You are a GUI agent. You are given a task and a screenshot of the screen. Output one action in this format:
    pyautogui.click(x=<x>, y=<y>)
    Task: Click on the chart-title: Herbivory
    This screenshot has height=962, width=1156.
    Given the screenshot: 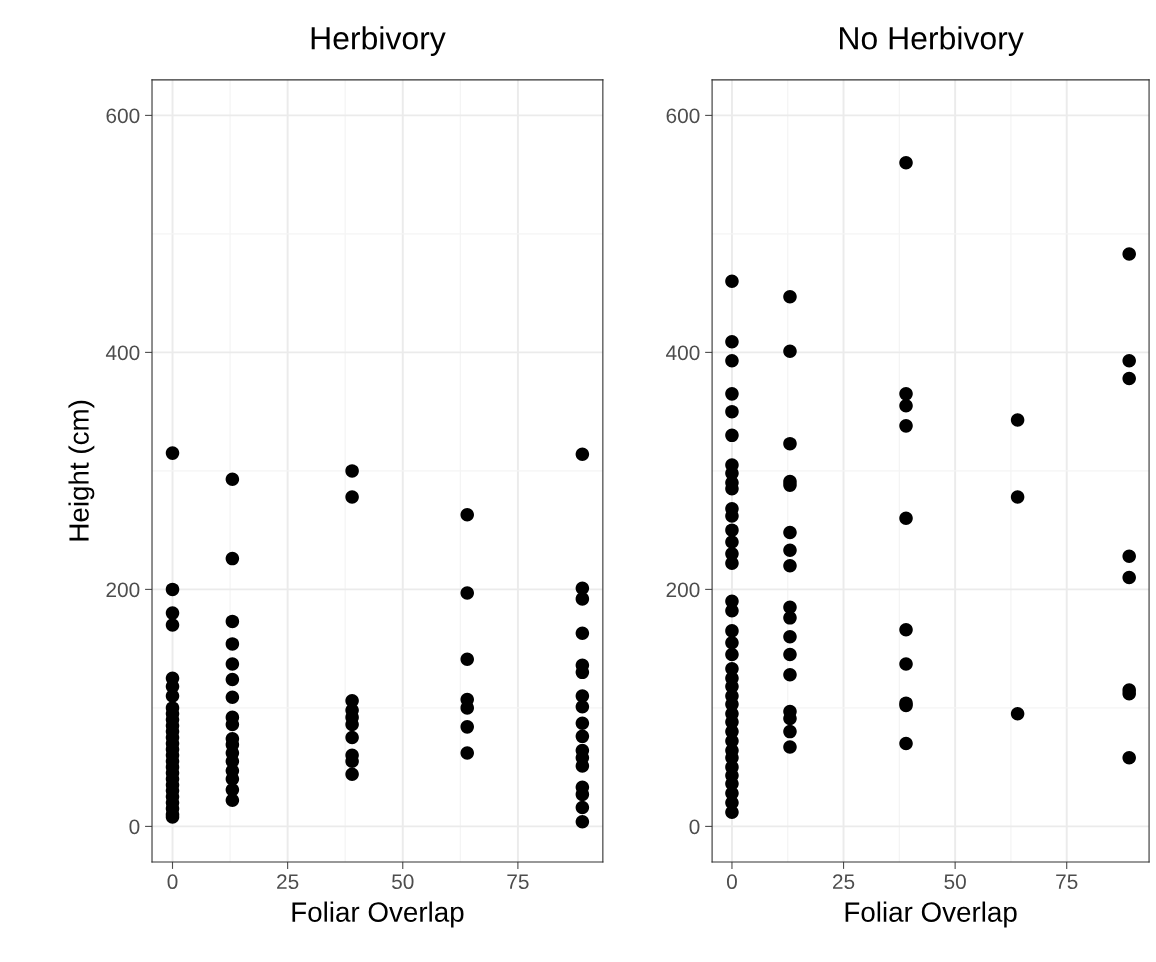 What is the action you would take?
    pyautogui.click(x=378, y=41)
    